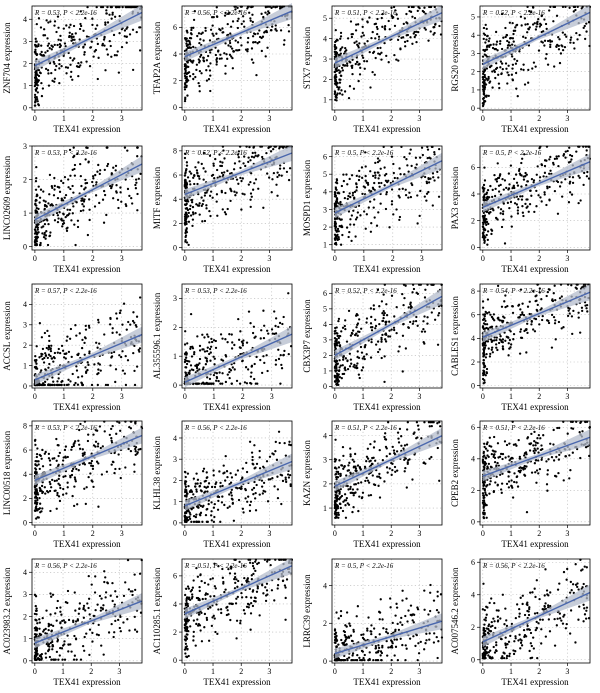 This screenshot has height=693, width=600. What do you see at coordinates (335, 118) in the screenshot?
I see `x-tick-label: 0` at bounding box center [335, 118].